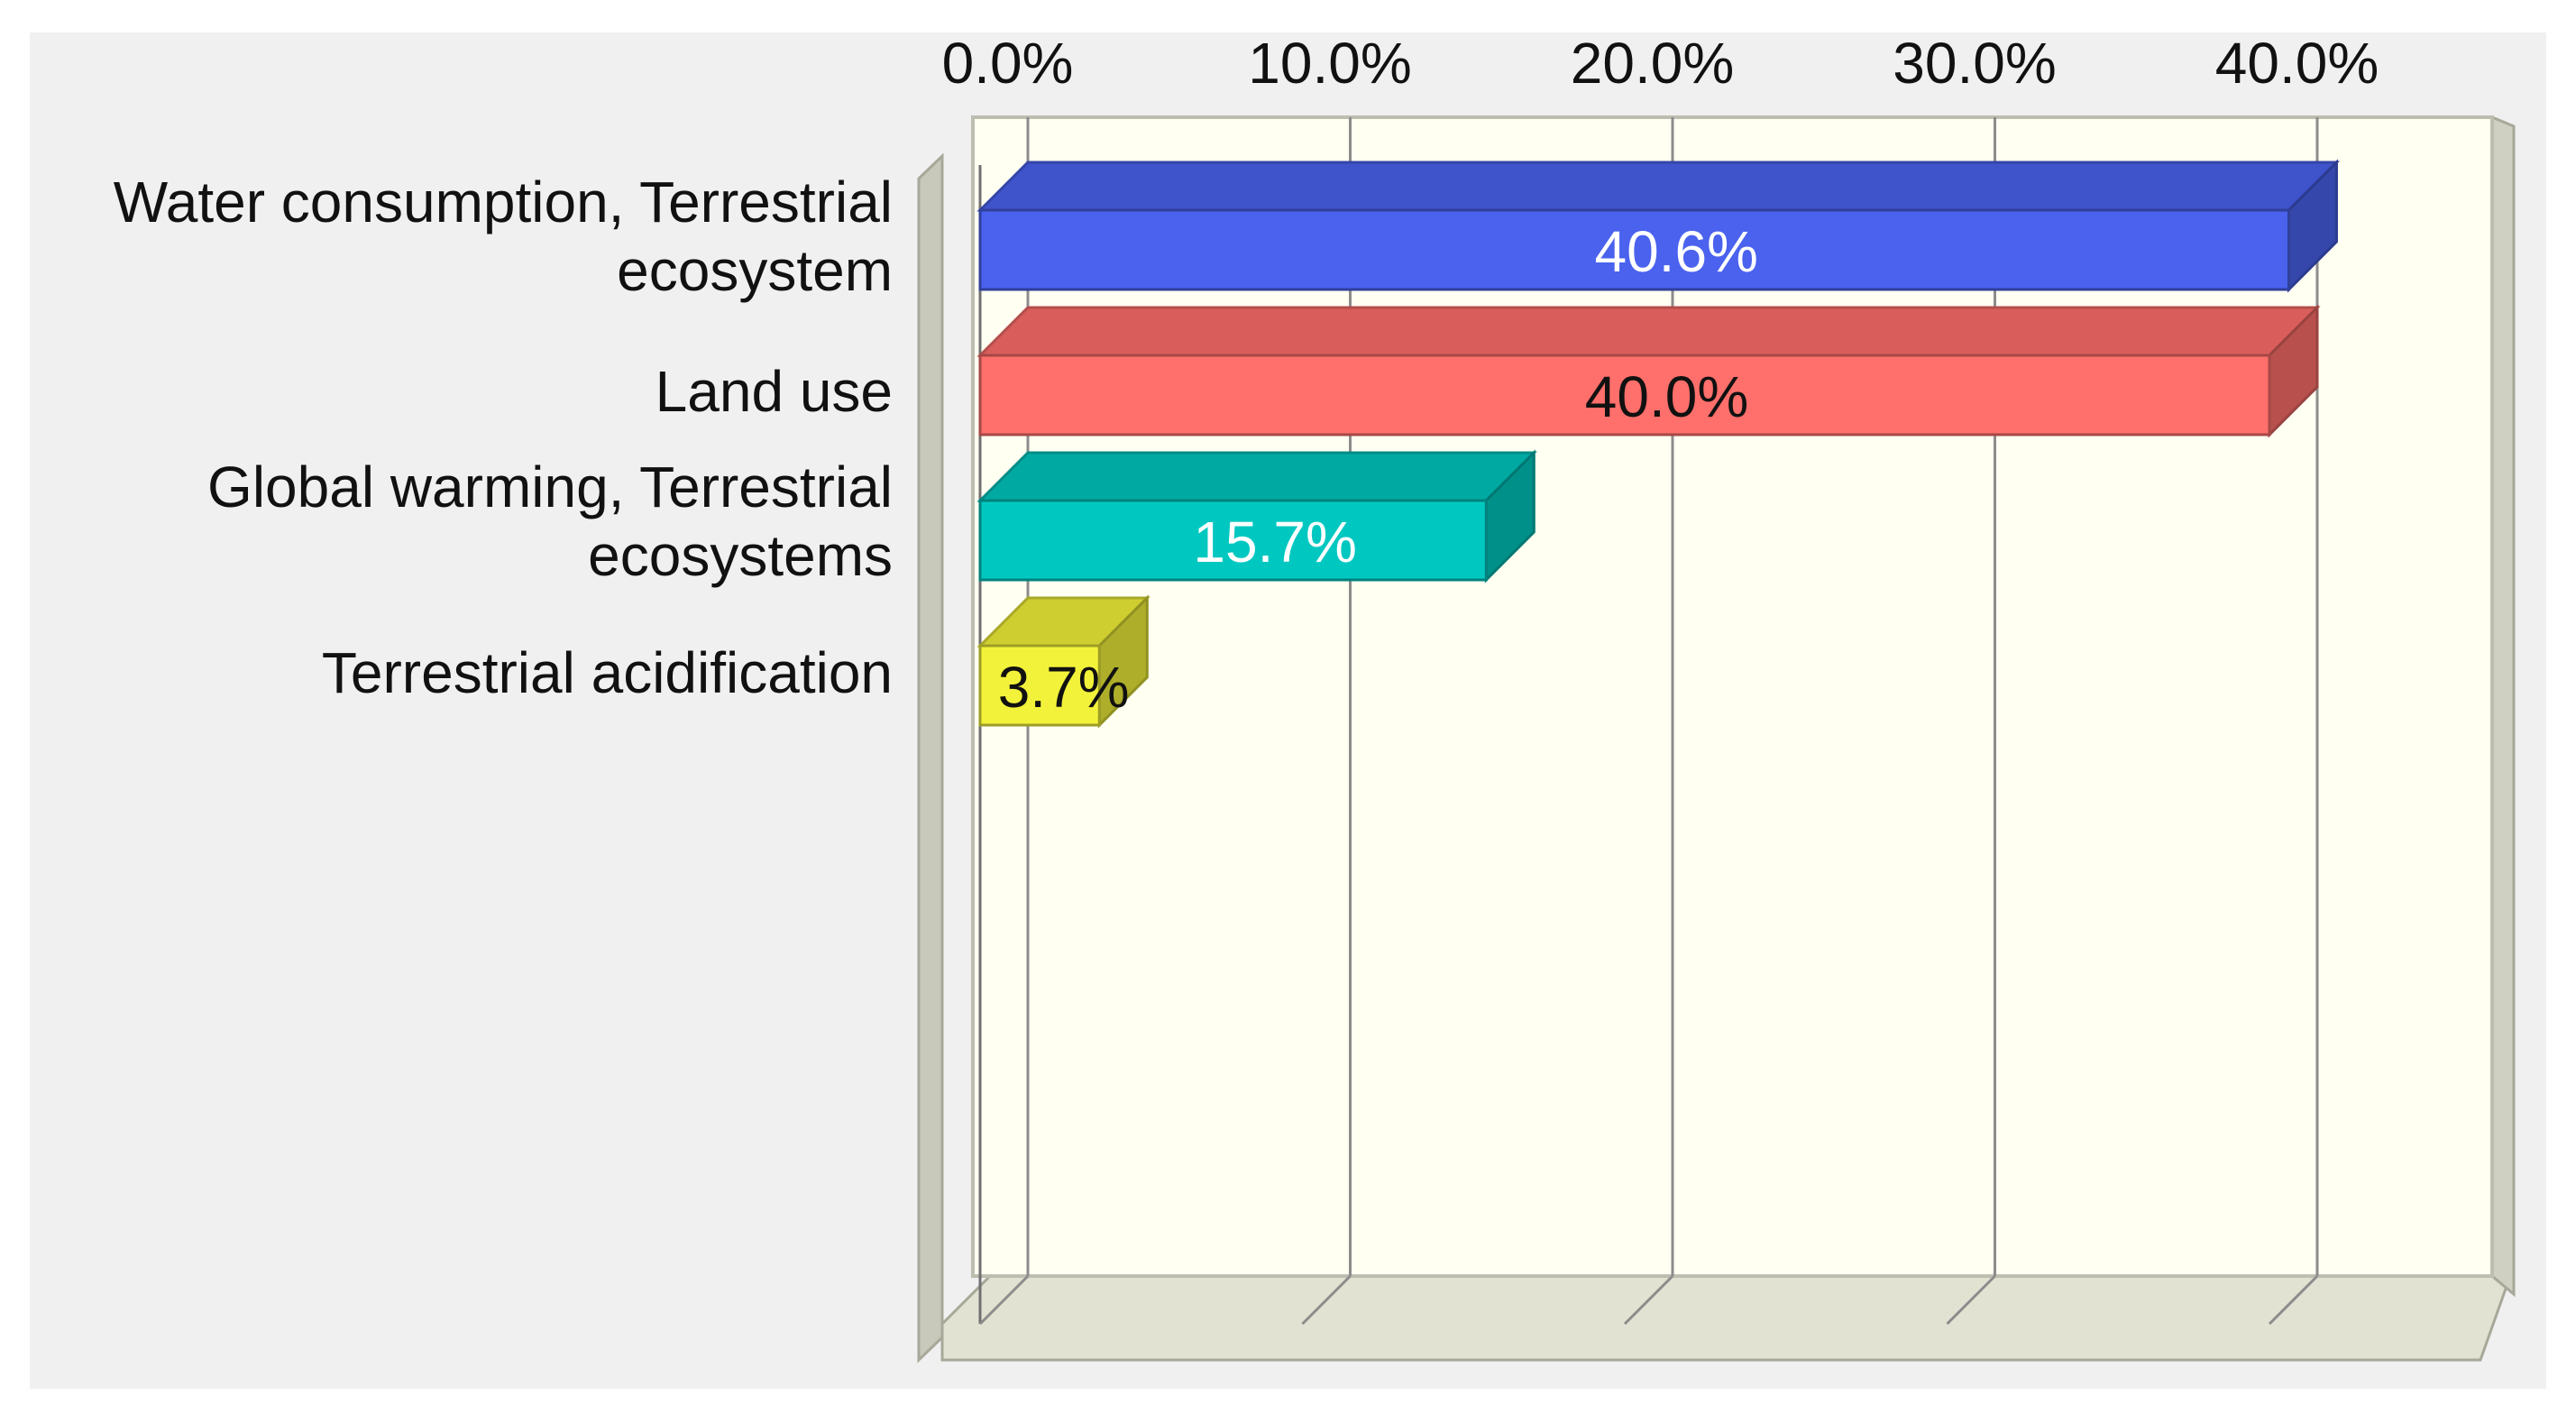  What do you see at coordinates (550, 487) in the screenshot?
I see `category-label: Global warming, Terrestrial` at bounding box center [550, 487].